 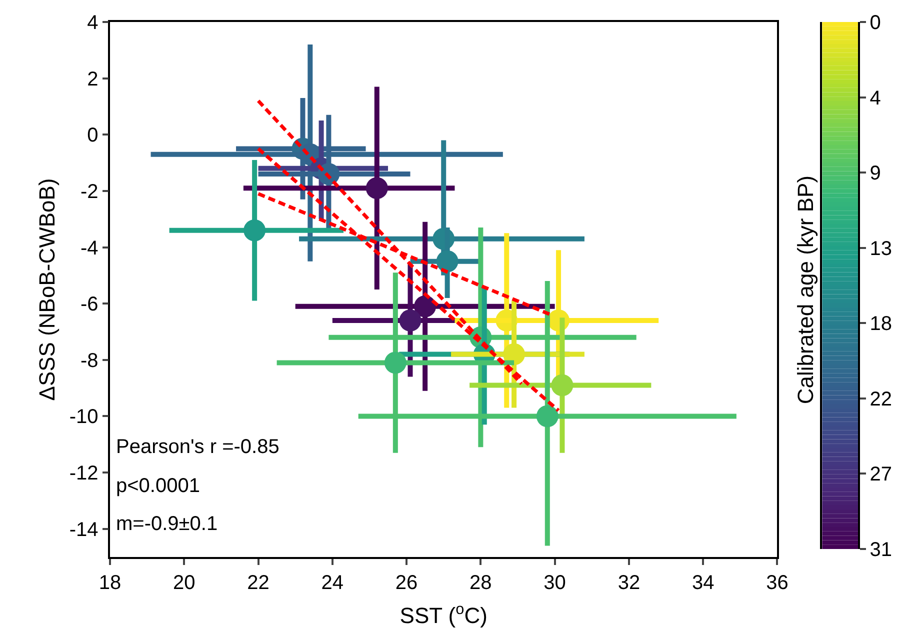 What do you see at coordinates (881, 549) in the screenshot?
I see `color-bar-label: 31` at bounding box center [881, 549].